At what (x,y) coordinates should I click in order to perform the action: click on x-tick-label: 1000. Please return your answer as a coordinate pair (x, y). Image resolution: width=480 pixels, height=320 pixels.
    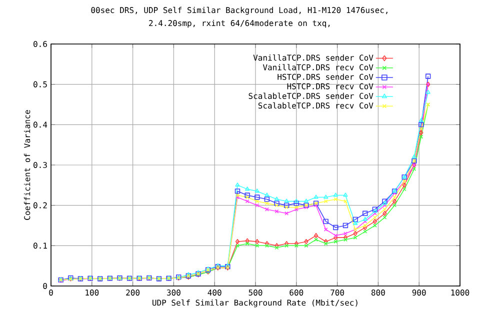
    Looking at the image, I should click on (460, 293).